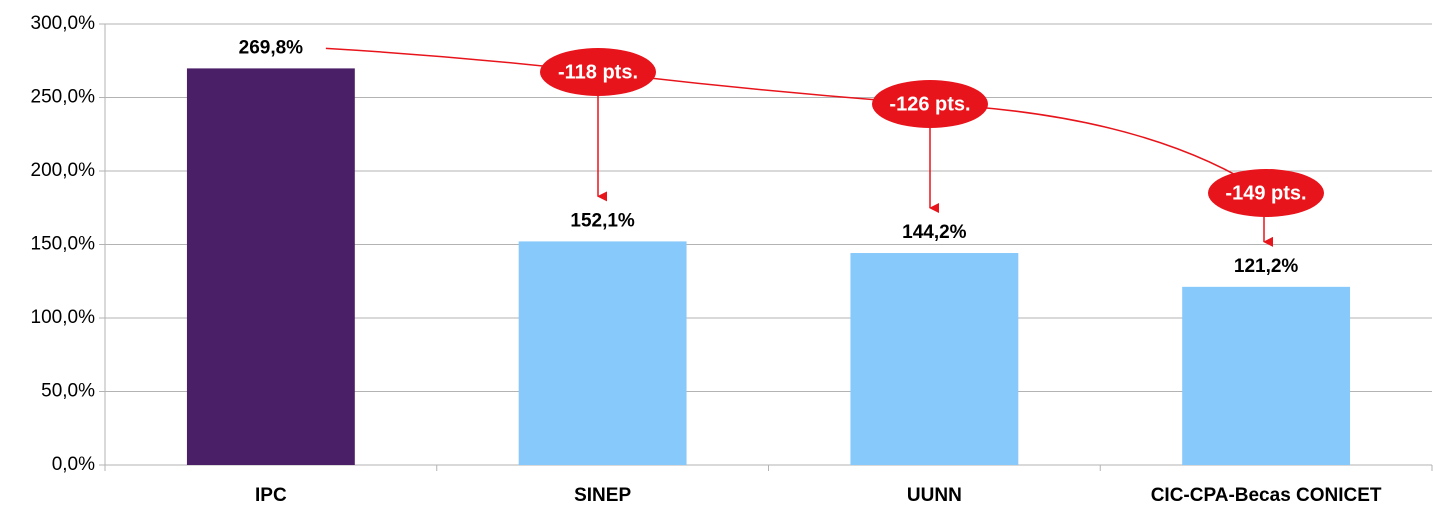  I want to click on x-tick-label: IPC, so click(271, 495).